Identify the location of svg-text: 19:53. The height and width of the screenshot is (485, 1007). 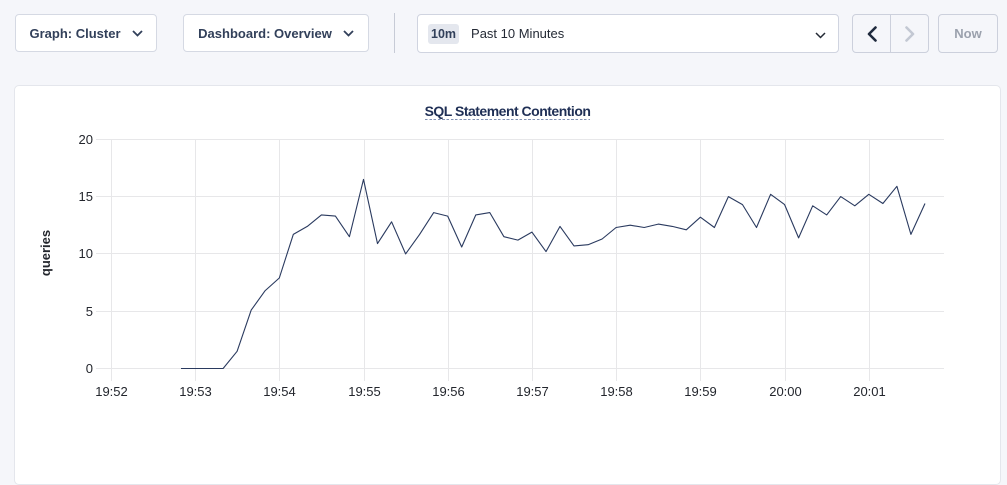
(195, 391).